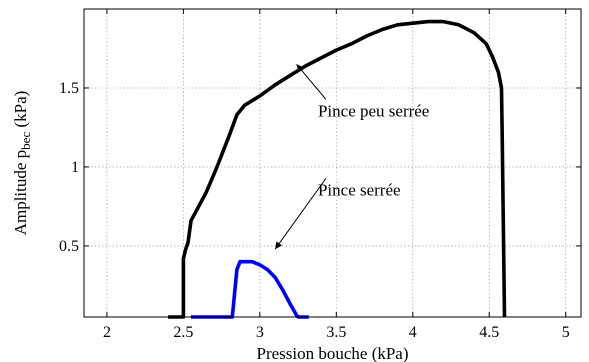 The image size is (589, 362). I want to click on y-tick-label: 1, so click(75, 167).